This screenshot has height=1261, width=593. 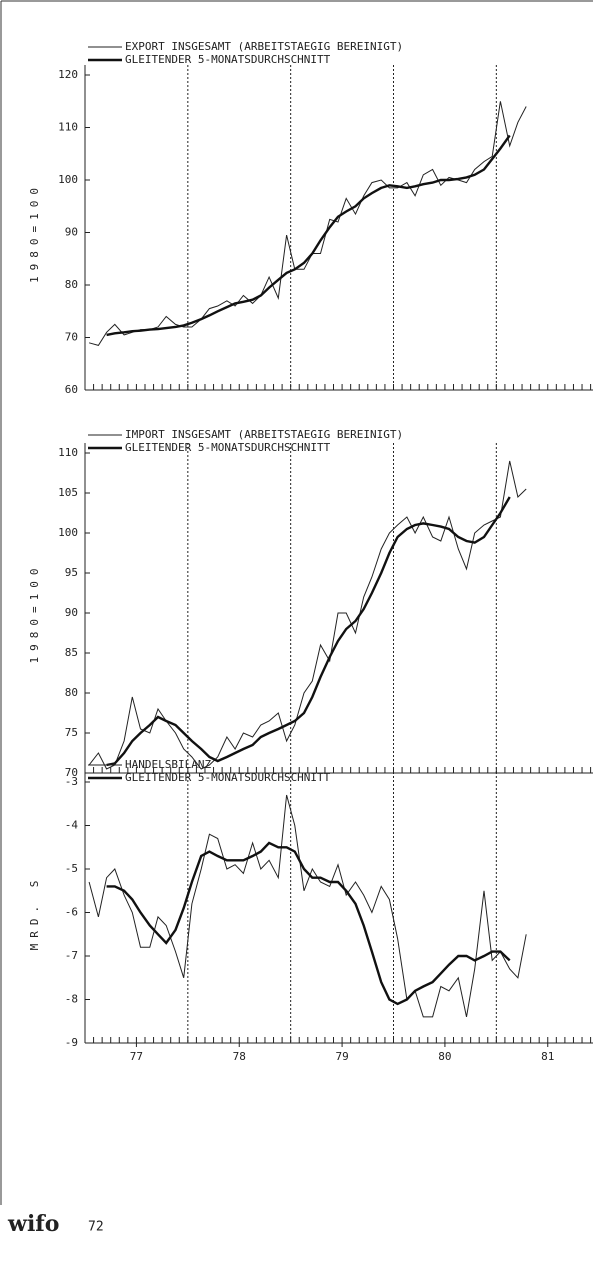 What do you see at coordinates (71, 1042) in the screenshot?
I see `y-tick-label: -9` at bounding box center [71, 1042].